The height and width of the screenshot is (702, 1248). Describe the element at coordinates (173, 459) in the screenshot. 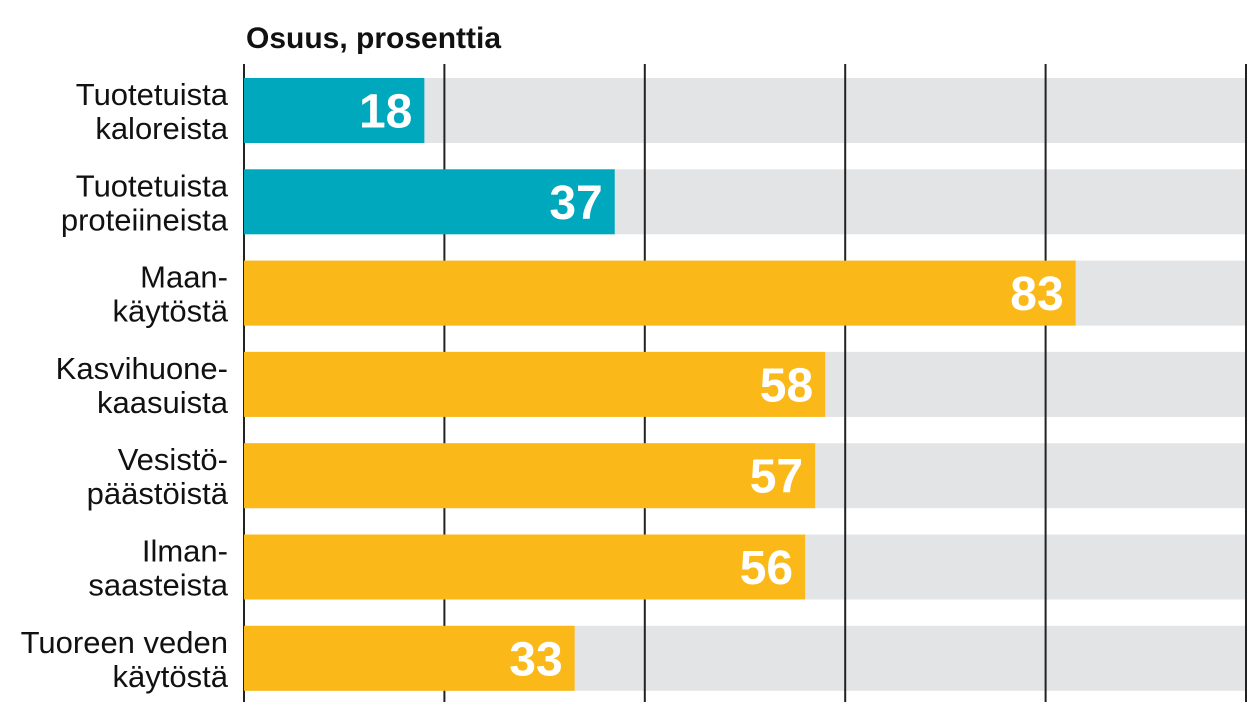

I see `category-label: Vesistö-` at that location.